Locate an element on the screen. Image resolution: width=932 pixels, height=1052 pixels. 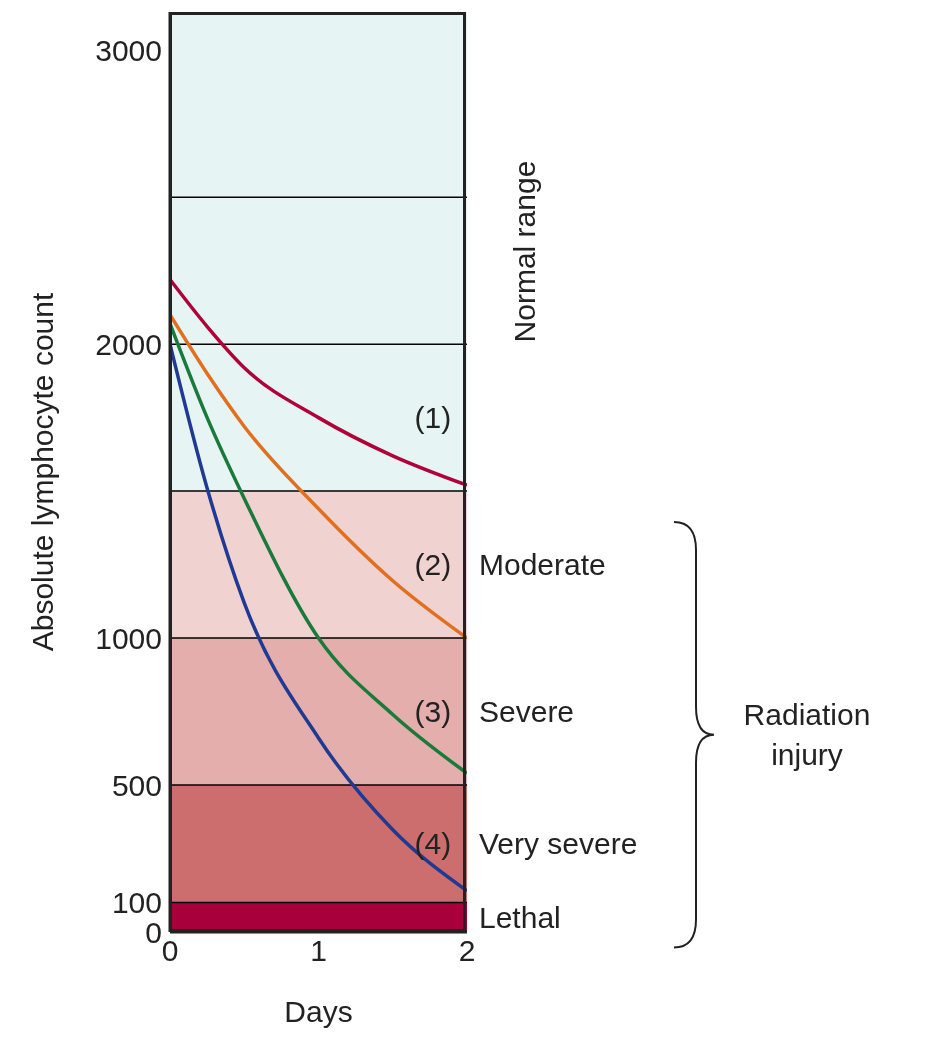
band-label: Normal range is located at coordinates (525, 251).